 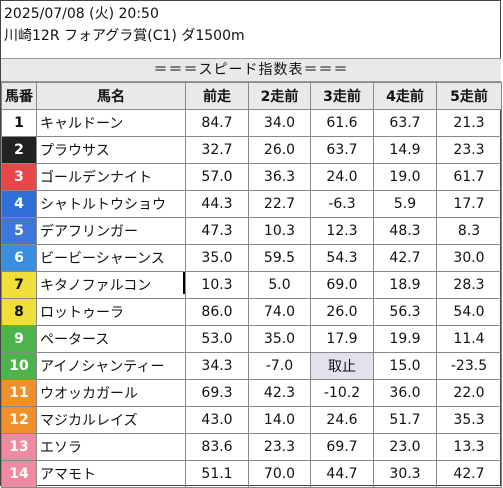 What do you see at coordinates (342, 393) in the screenshot?
I see `speed-index-cell: -10.2` at bounding box center [342, 393].